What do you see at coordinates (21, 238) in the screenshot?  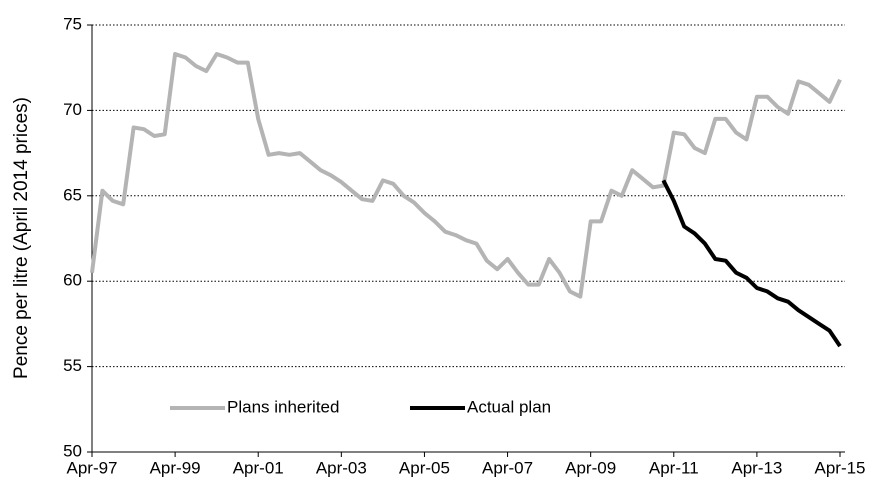 I see `y-axis-label: Pence per litre (April 2014 prices)` at bounding box center [21, 238].